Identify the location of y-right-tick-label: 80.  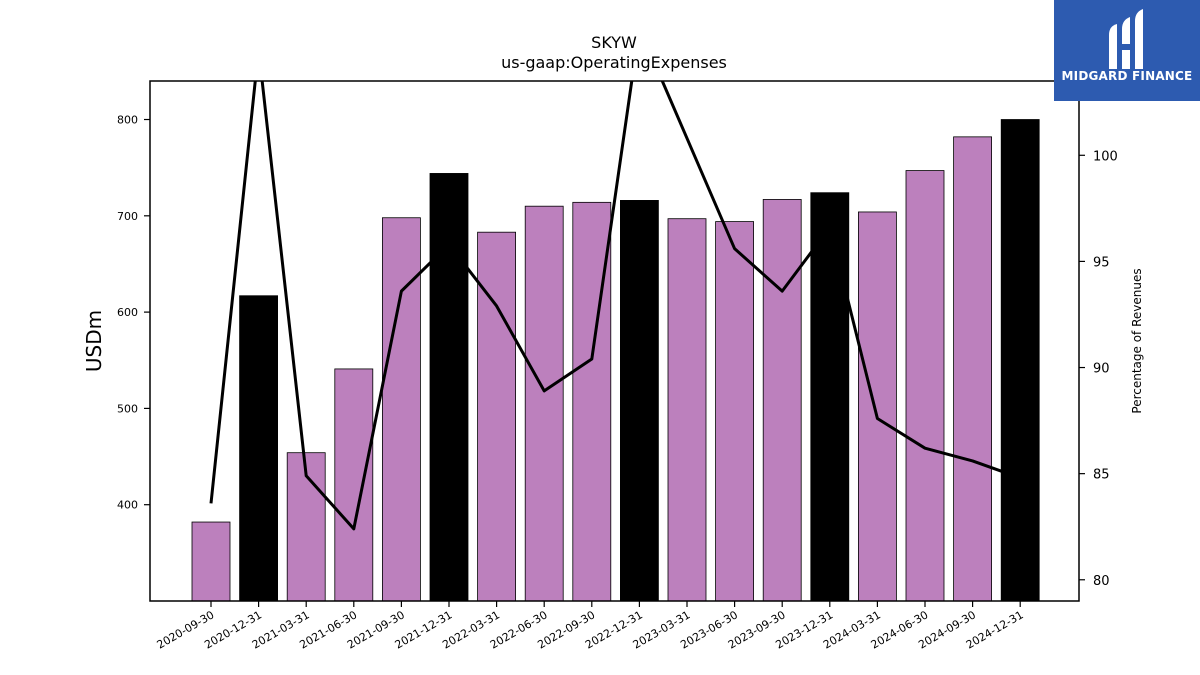
(1101, 581).